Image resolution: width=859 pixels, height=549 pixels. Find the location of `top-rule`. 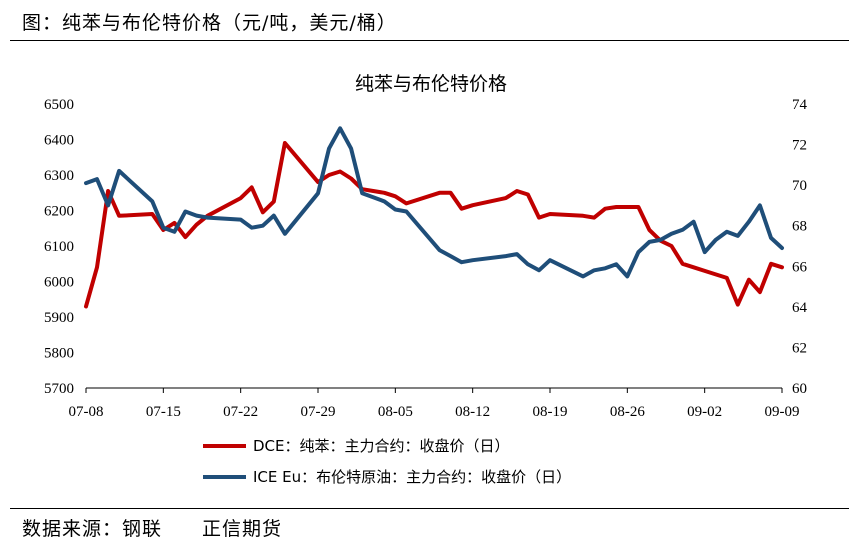

top-rule is located at coordinates (429, 40).